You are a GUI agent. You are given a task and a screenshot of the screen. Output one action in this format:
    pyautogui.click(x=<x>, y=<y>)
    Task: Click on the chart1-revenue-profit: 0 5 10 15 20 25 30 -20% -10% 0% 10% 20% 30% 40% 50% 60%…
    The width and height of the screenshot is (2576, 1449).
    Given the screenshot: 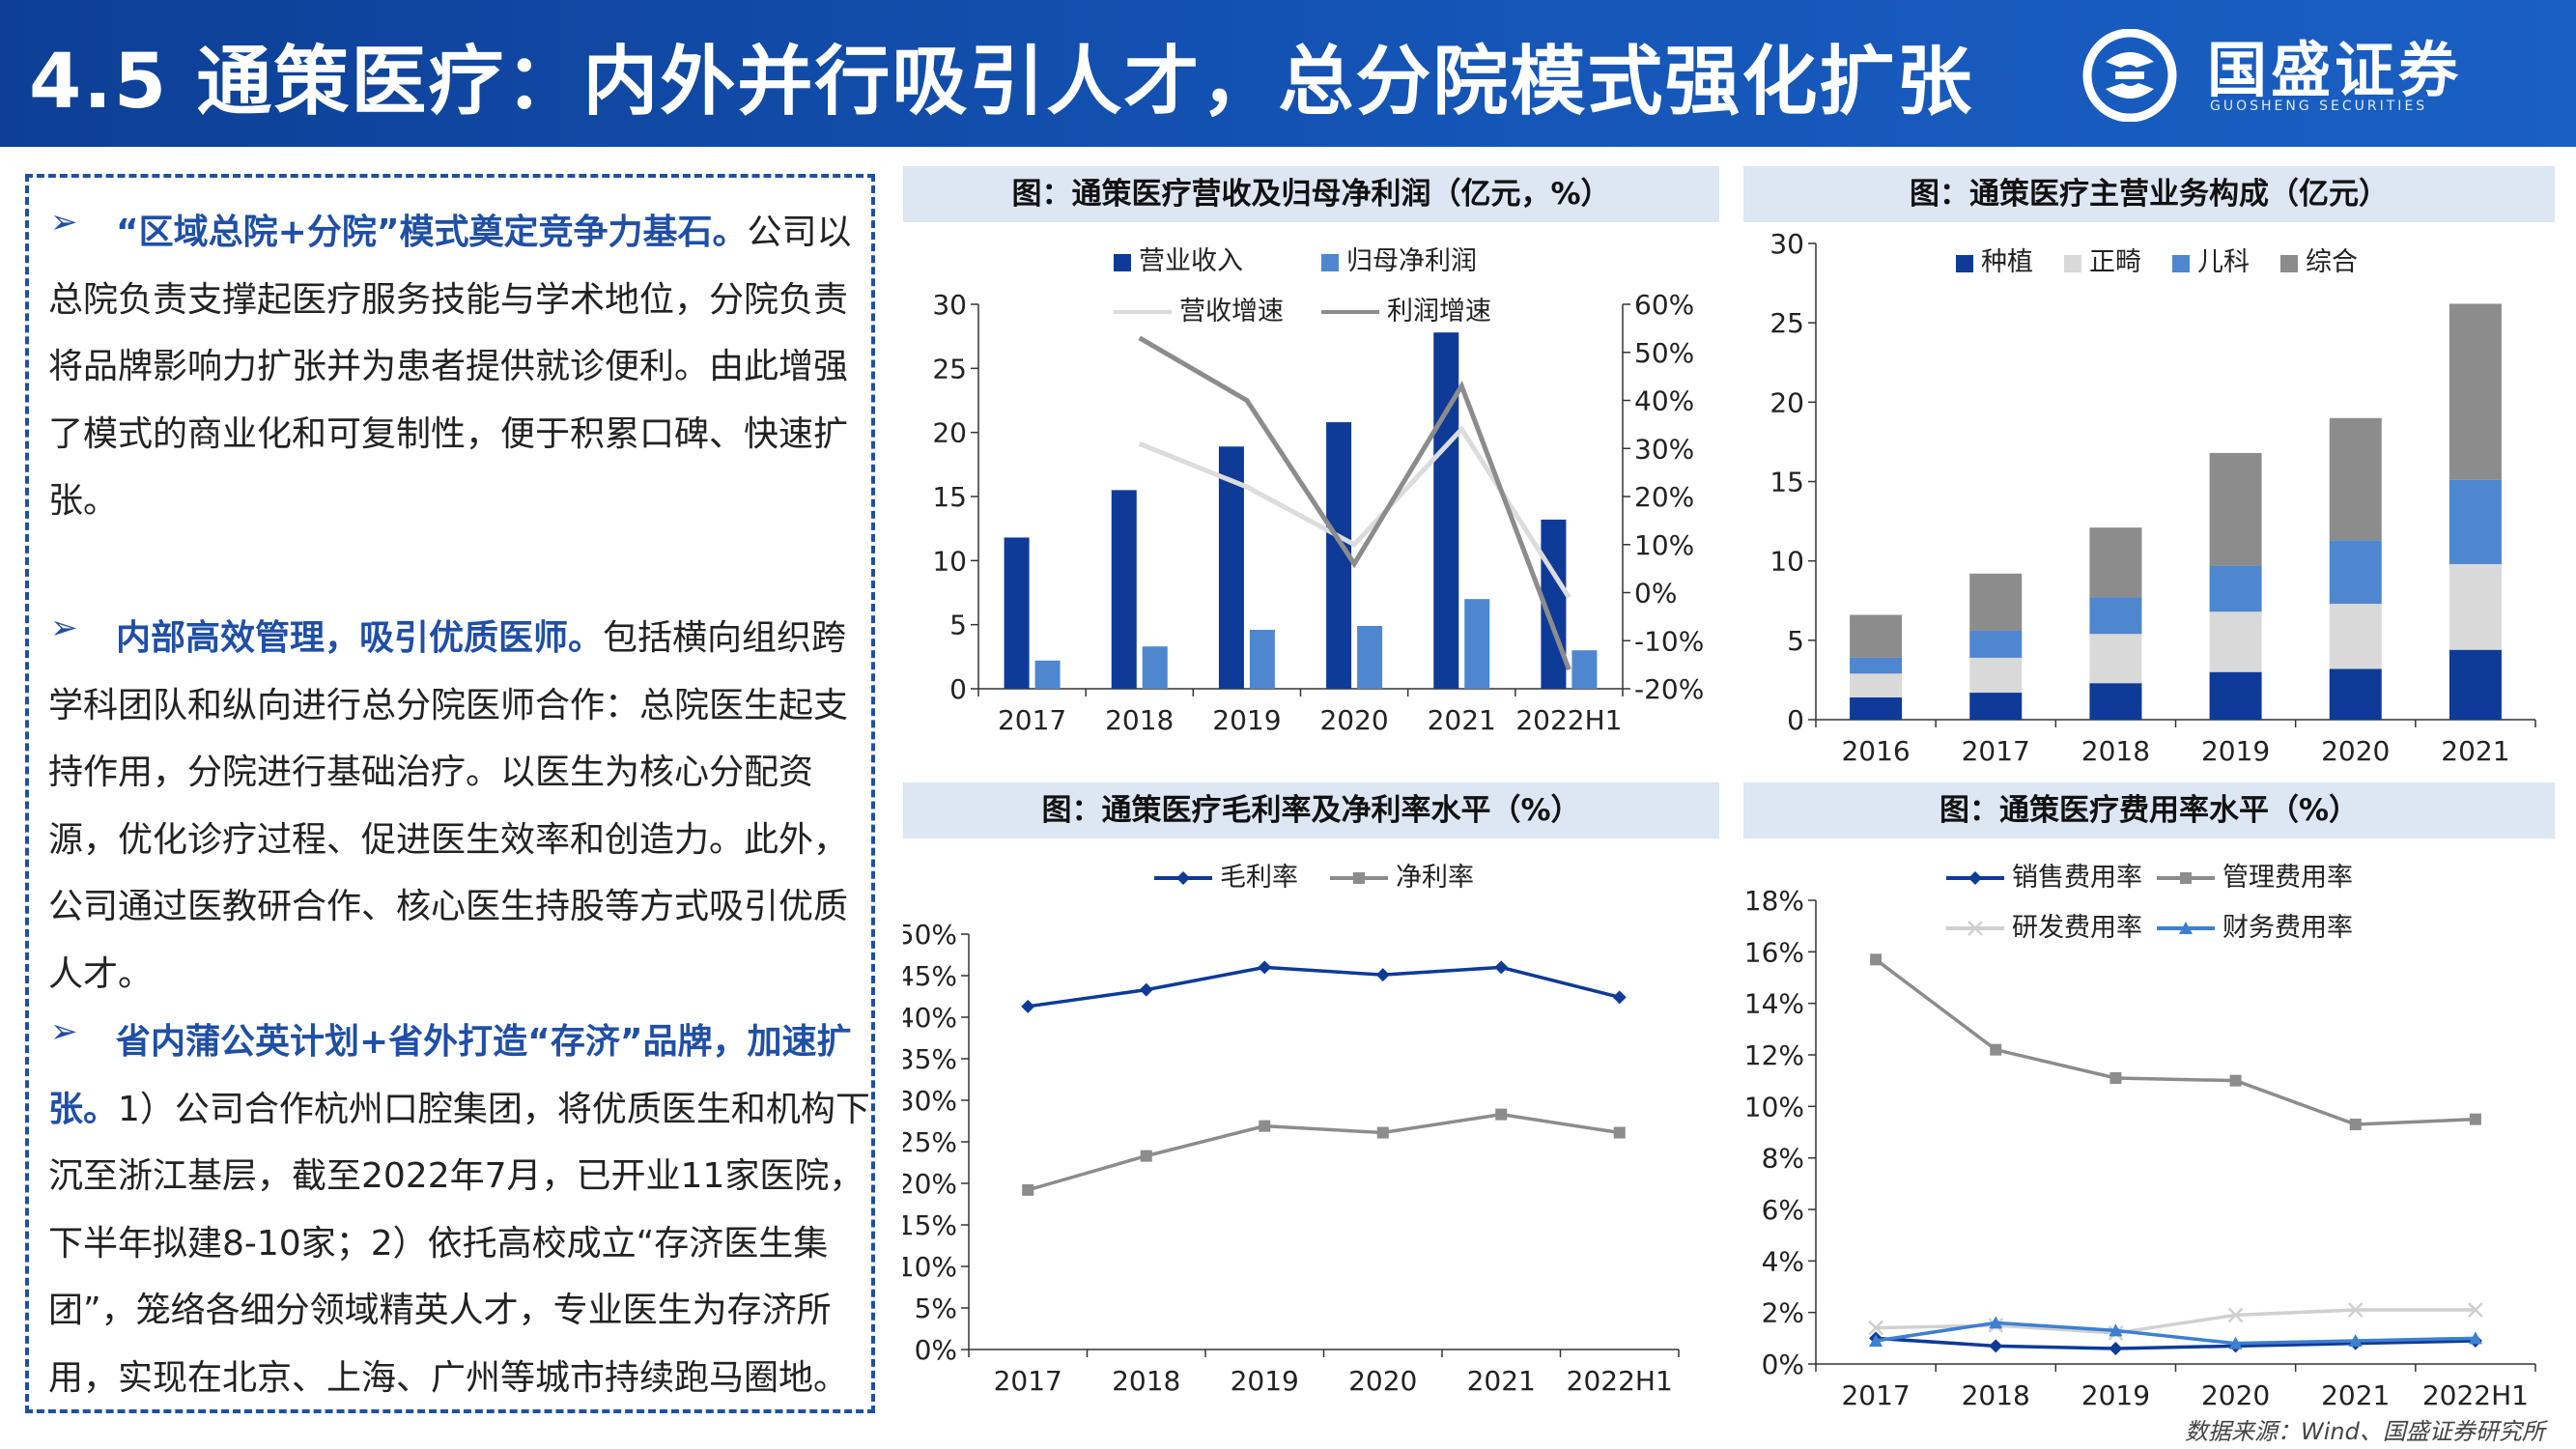 What is the action you would take?
    pyautogui.click(x=1318, y=491)
    